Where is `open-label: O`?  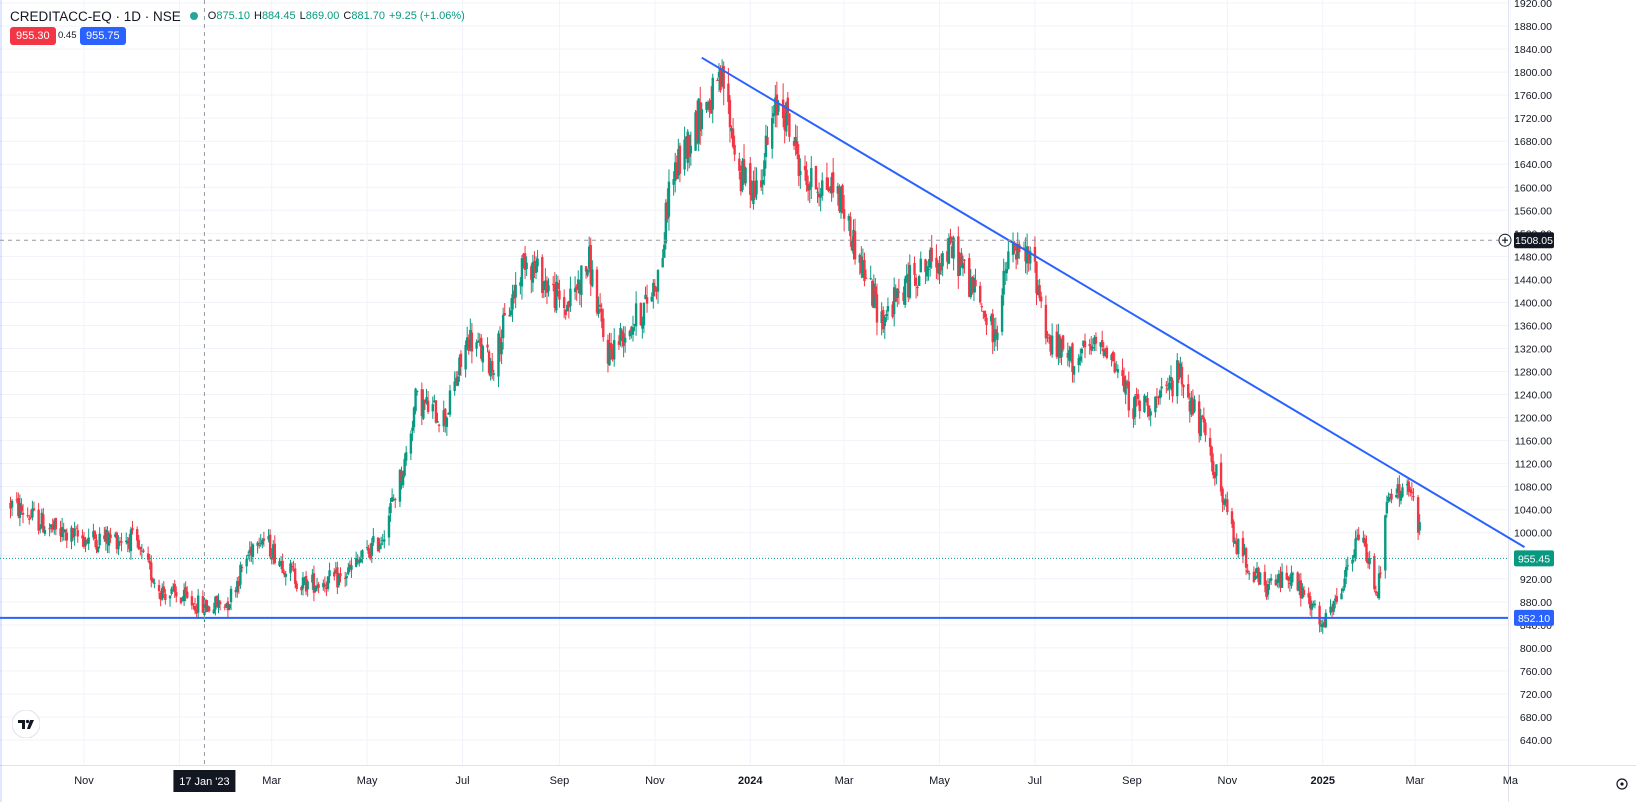 open-label: O is located at coordinates (212, 16).